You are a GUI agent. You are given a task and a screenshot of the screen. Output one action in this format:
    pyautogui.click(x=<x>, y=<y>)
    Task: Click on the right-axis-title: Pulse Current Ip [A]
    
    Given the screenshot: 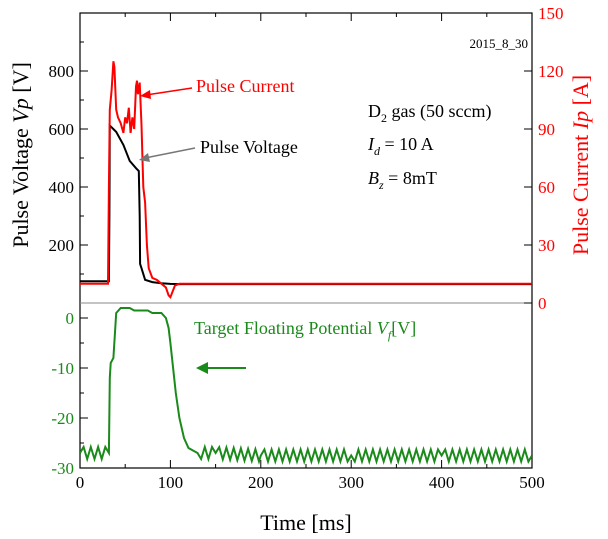 What is the action you would take?
    pyautogui.click(x=580, y=165)
    